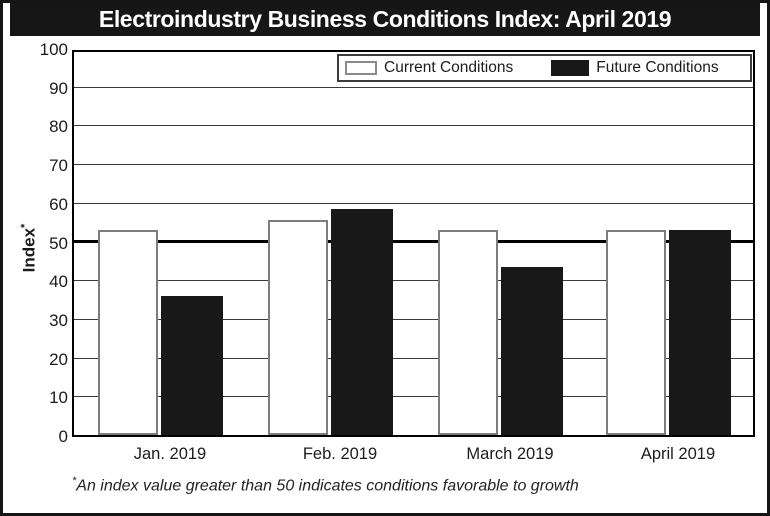 The height and width of the screenshot is (516, 770). I want to click on x-tick-jan-2019: Jan. 2019, so click(170, 454).